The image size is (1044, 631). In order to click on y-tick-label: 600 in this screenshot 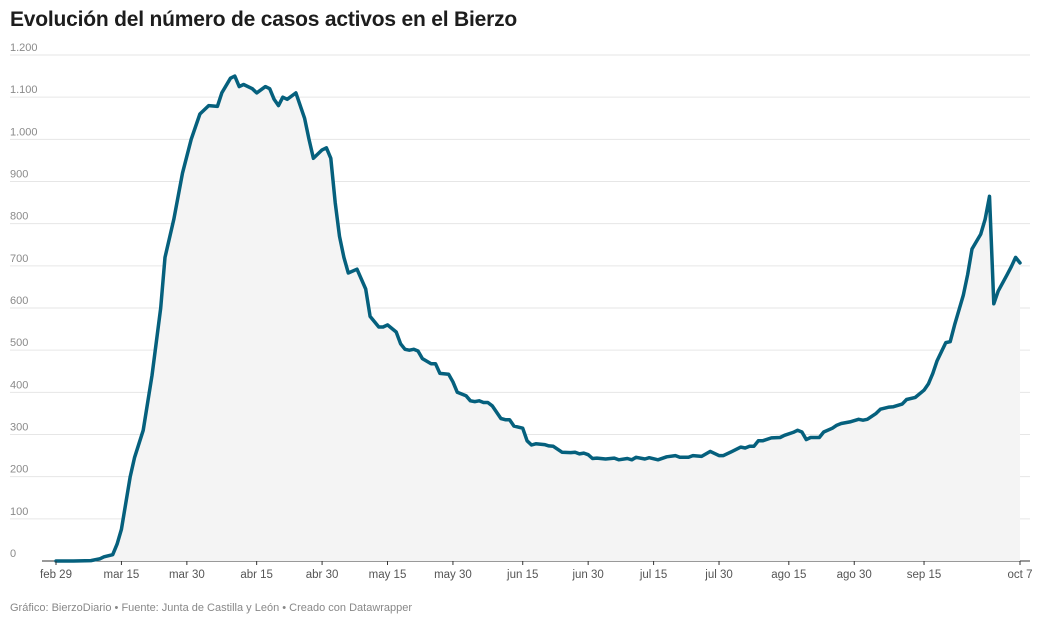, I will do `click(19, 301)`.